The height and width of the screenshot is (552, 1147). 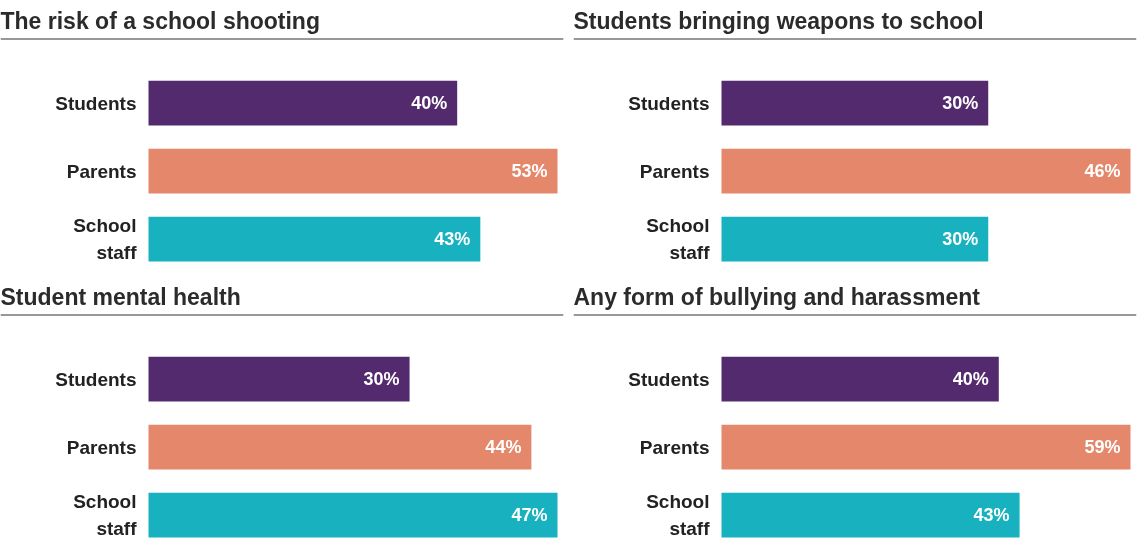 I want to click on data-label: 47%, so click(x=529, y=515).